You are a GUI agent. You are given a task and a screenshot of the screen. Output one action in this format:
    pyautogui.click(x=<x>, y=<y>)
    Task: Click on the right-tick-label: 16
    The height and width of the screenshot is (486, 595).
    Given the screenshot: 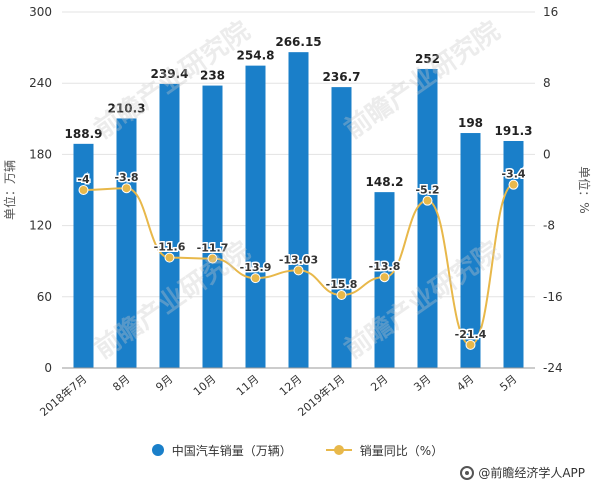 What is the action you would take?
    pyautogui.click(x=550, y=12)
    